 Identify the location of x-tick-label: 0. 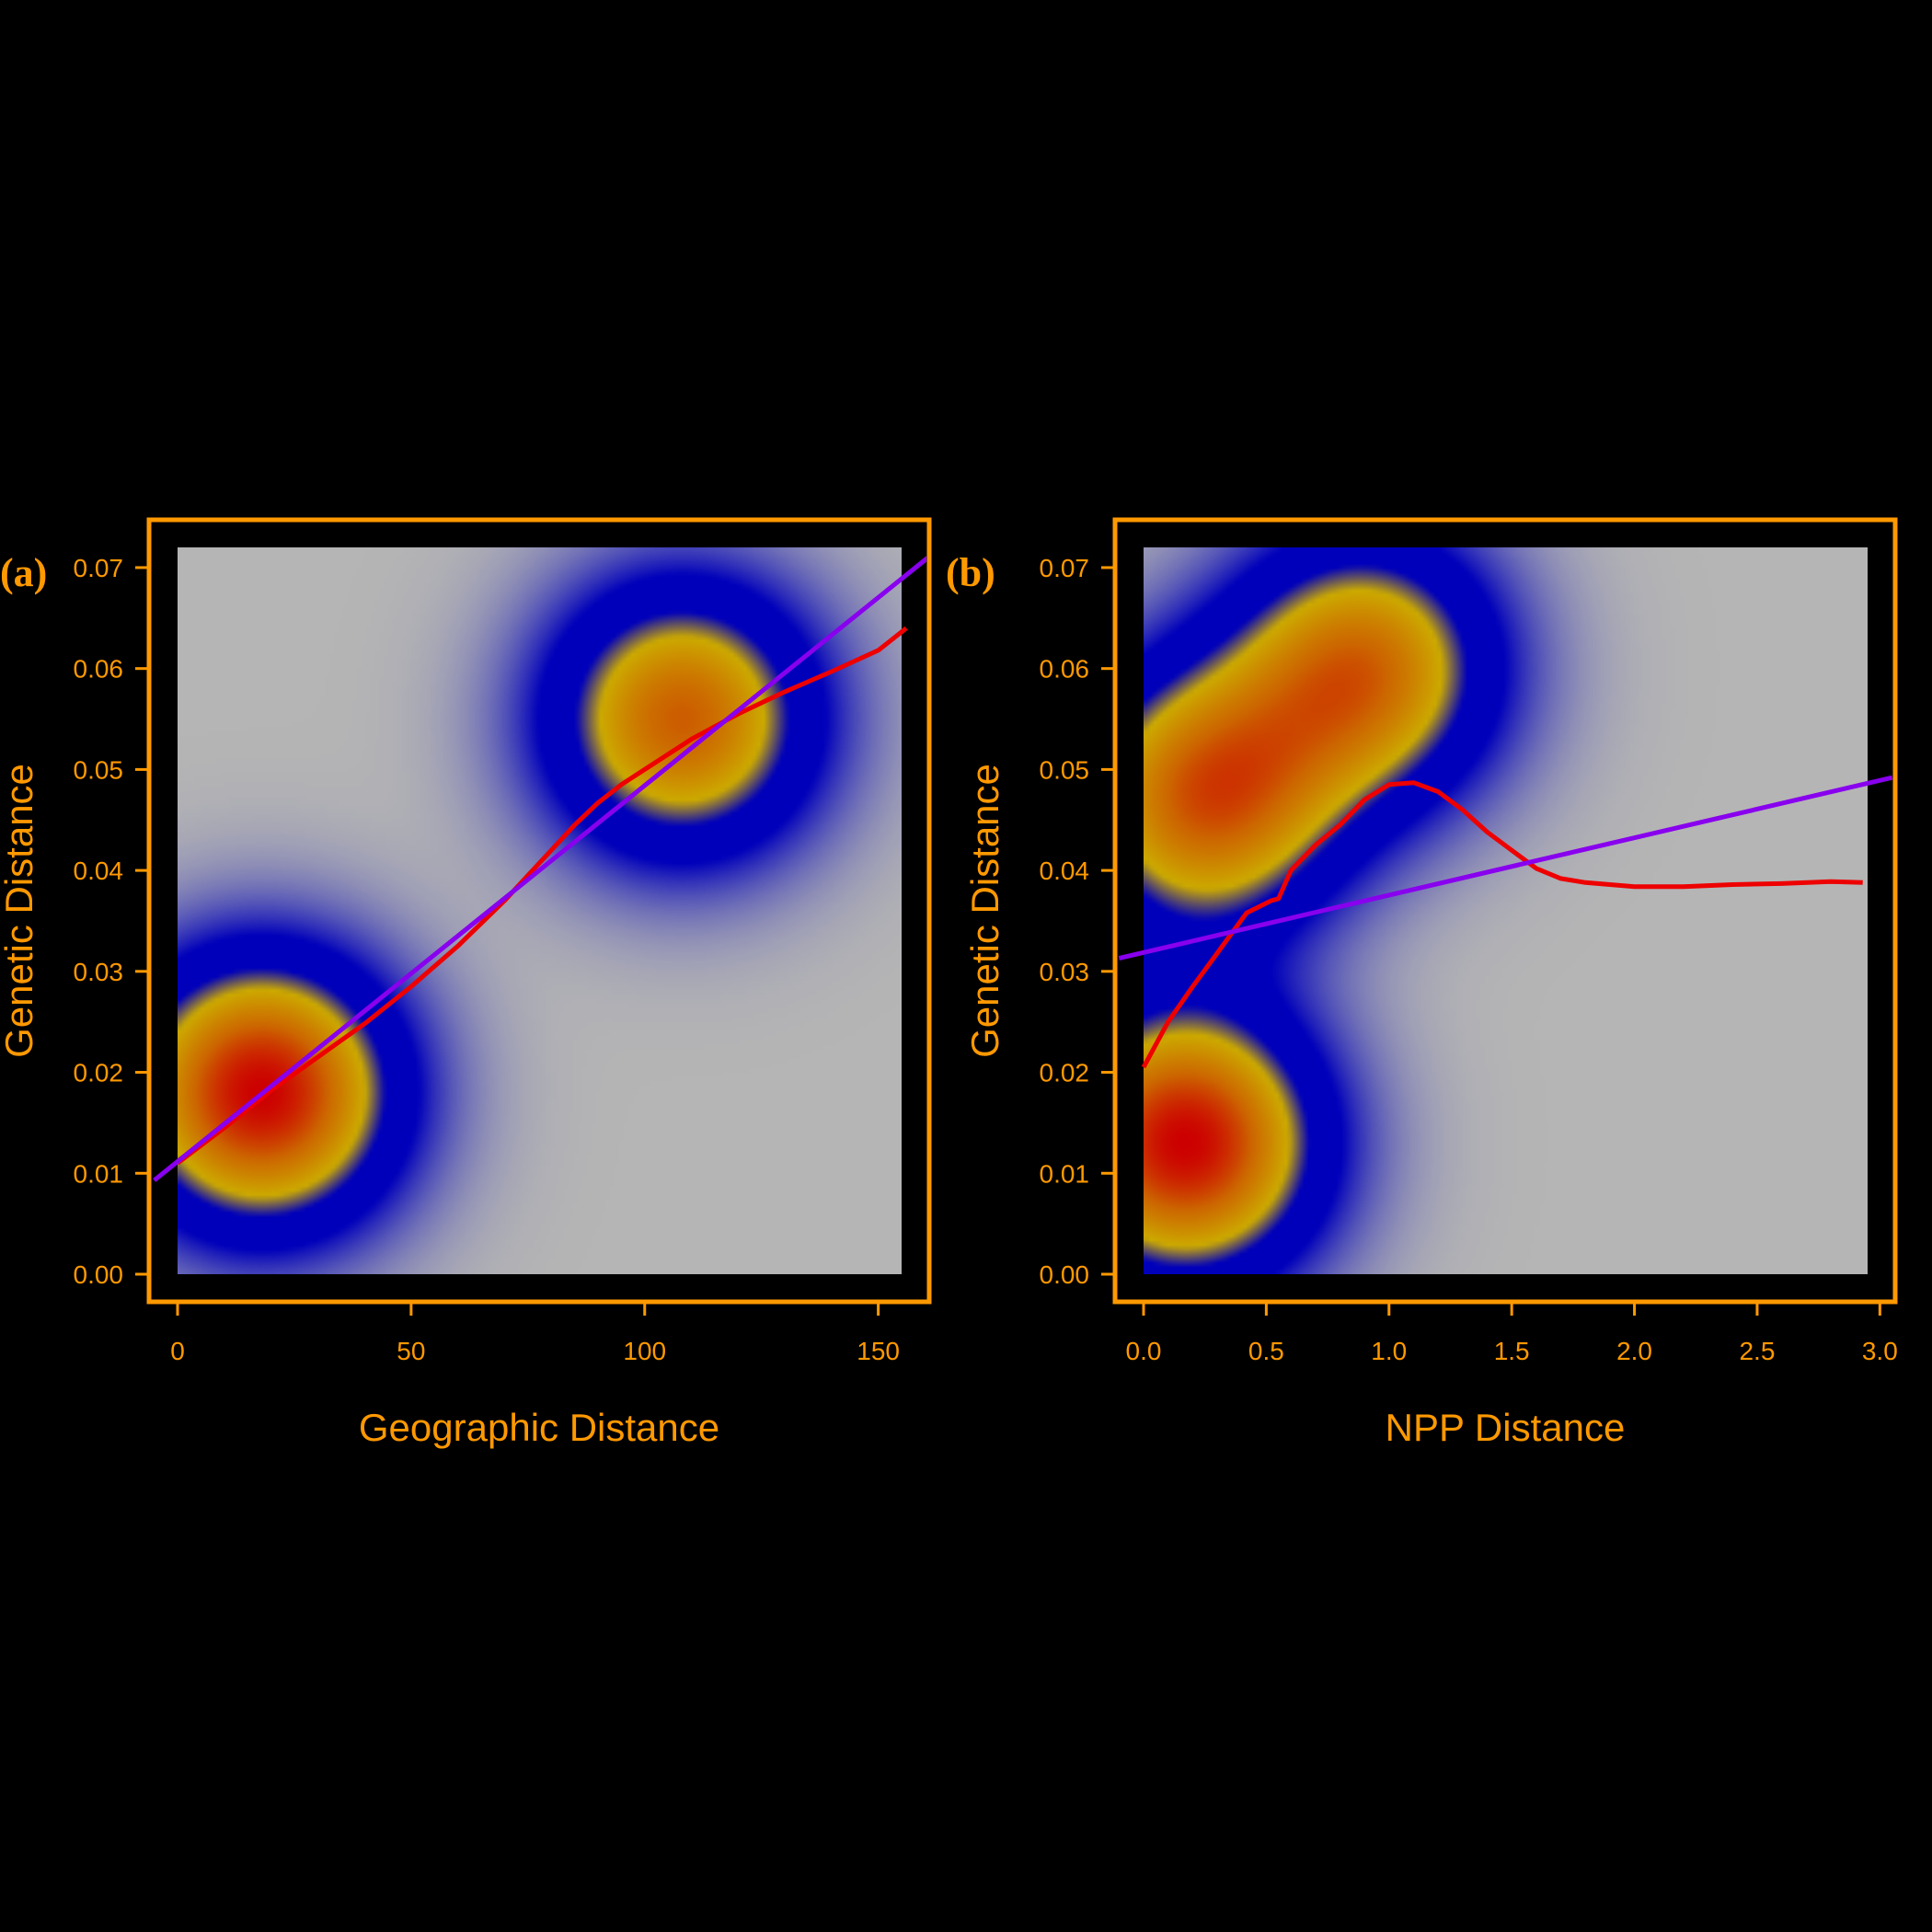
(177, 1351).